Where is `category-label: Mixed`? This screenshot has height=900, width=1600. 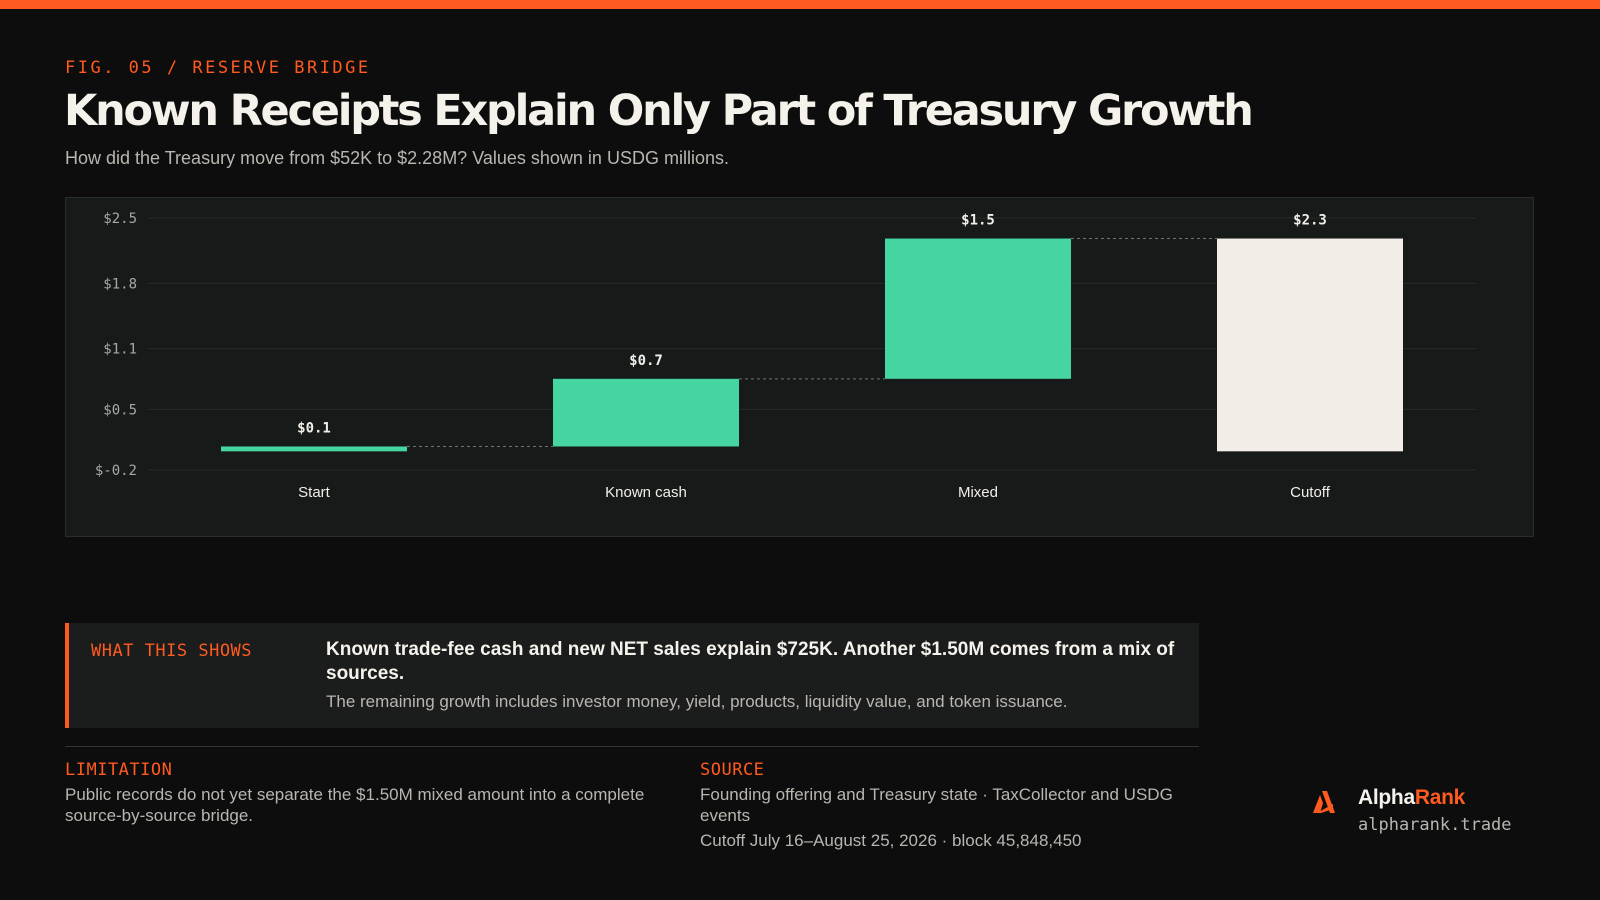
category-label: Mixed is located at coordinates (978, 492).